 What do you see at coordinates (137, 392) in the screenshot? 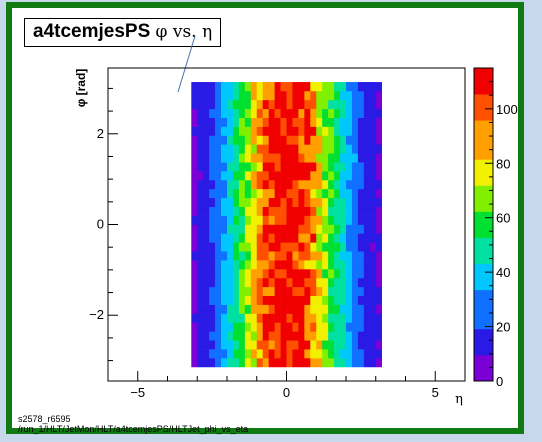
I see `x-tick-label: −5` at bounding box center [137, 392].